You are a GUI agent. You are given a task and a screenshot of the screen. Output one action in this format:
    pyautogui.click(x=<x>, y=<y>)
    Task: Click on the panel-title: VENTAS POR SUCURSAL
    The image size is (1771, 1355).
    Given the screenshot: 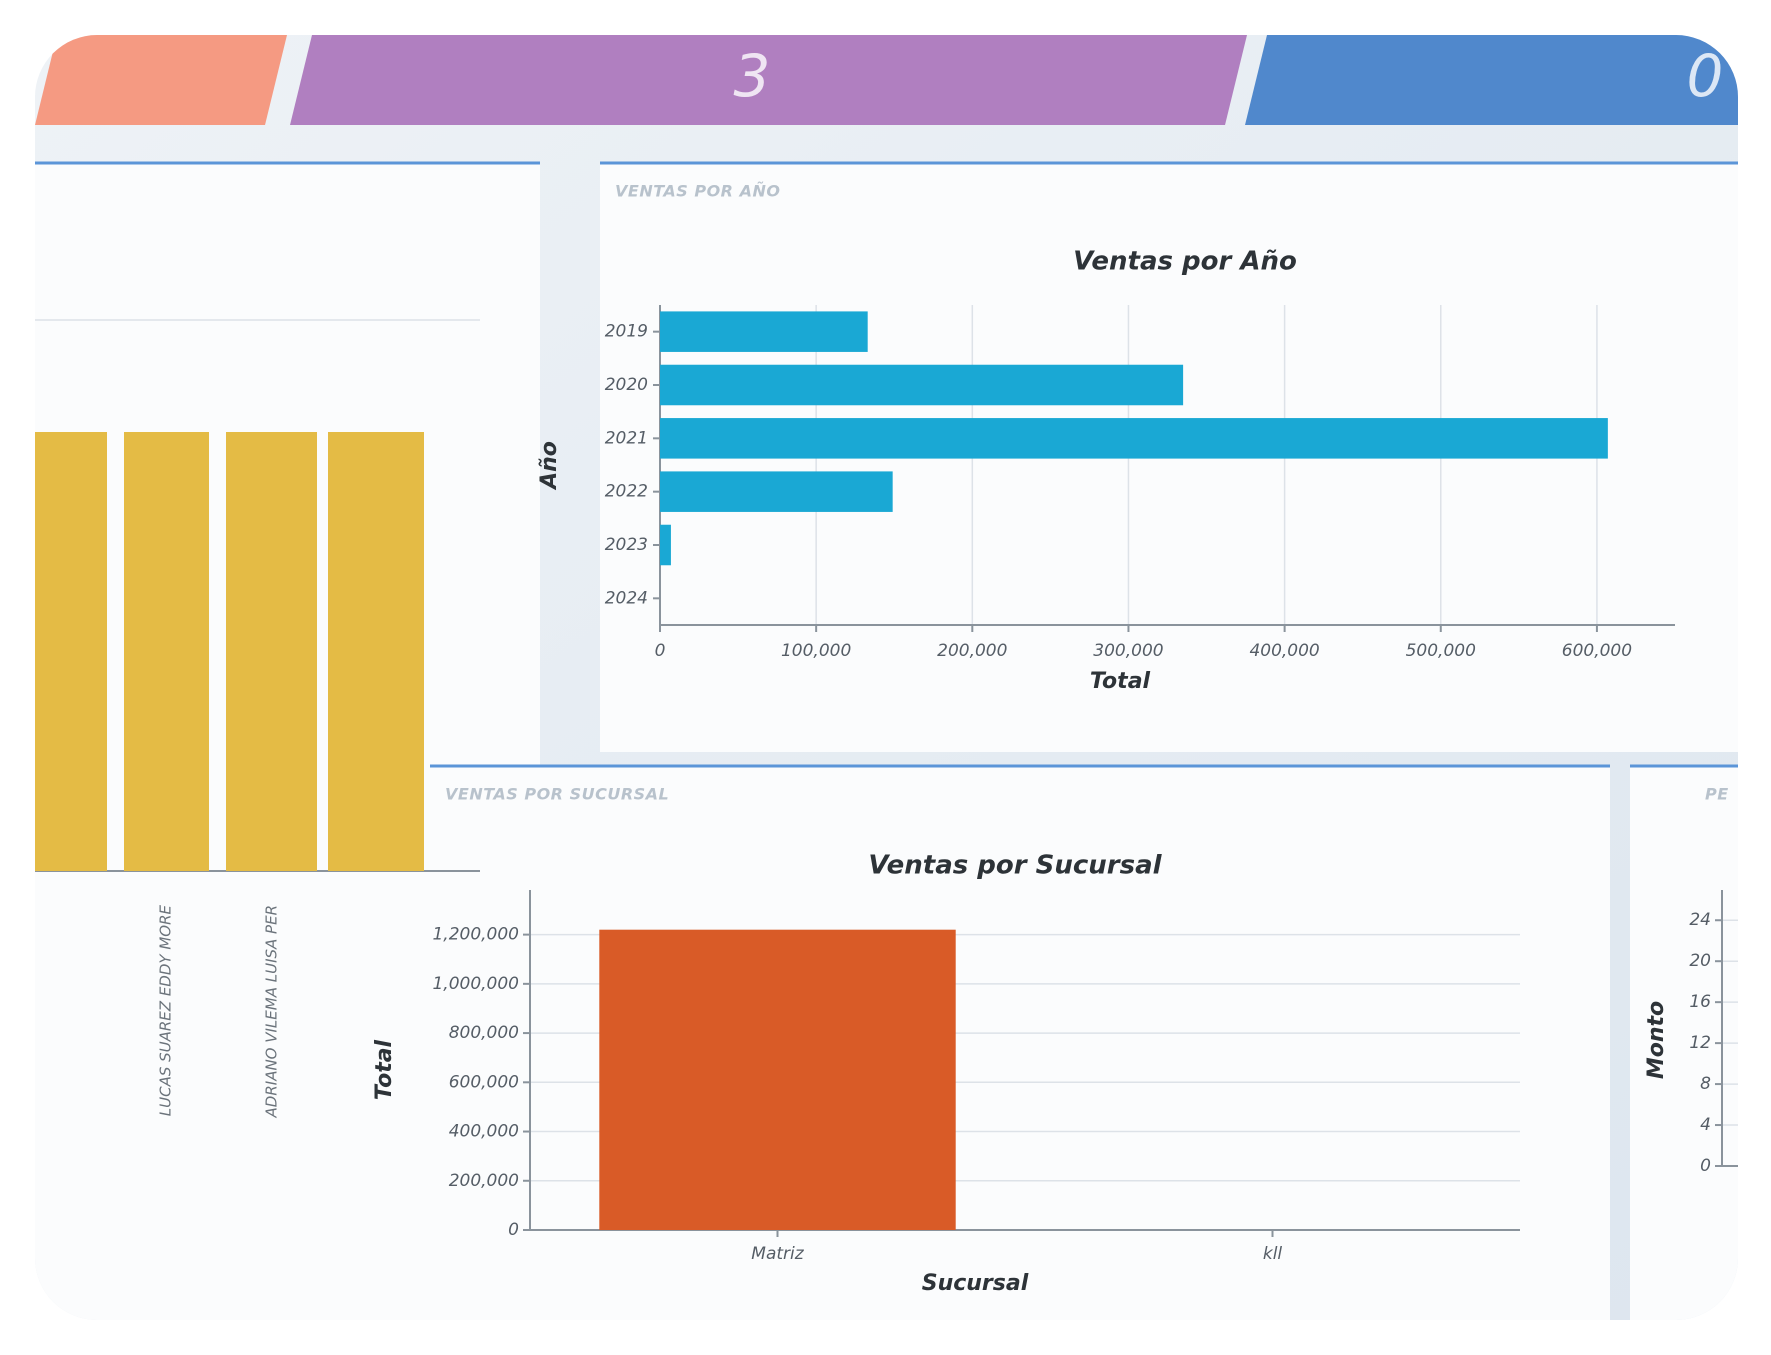 What is the action you would take?
    pyautogui.click(x=557, y=794)
    